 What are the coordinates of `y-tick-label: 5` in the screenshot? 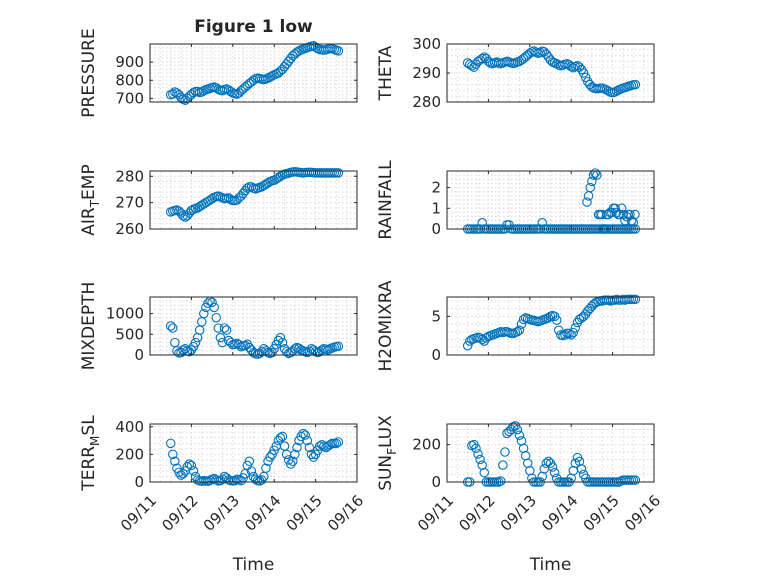 It's located at (436, 316).